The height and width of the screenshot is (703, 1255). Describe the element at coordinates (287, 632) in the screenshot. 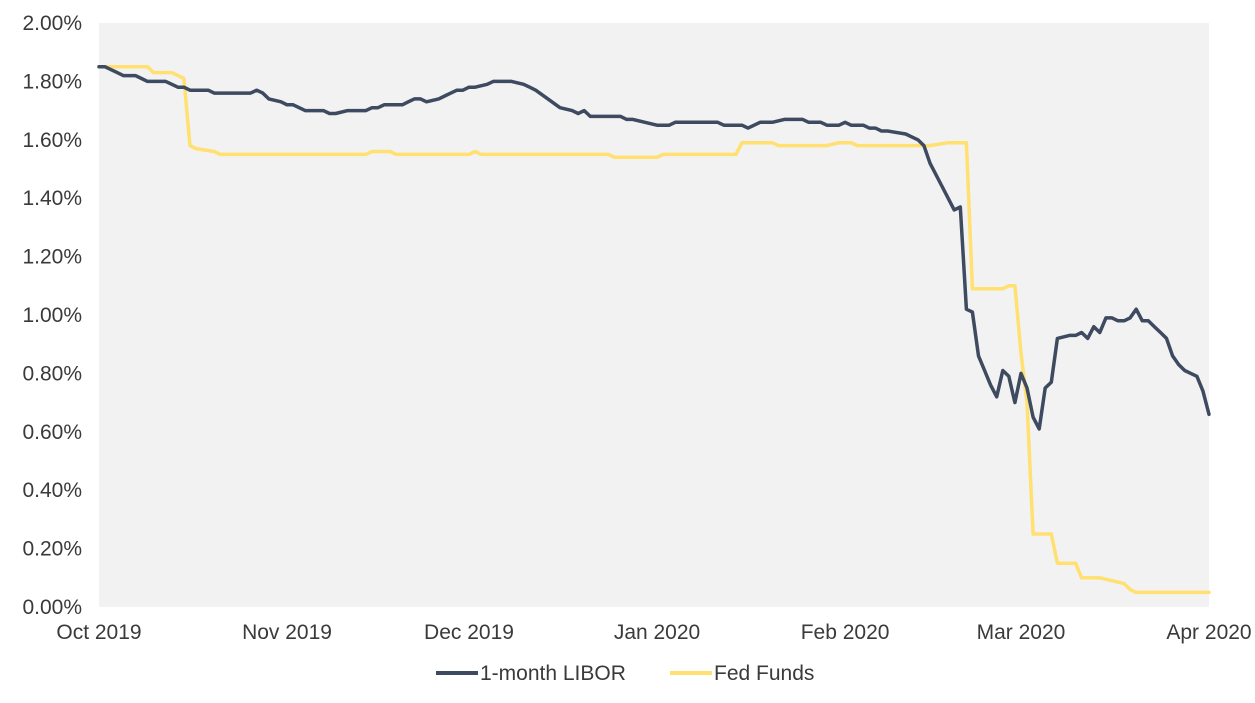

I see `x-tick-label: Nov 2019` at that location.